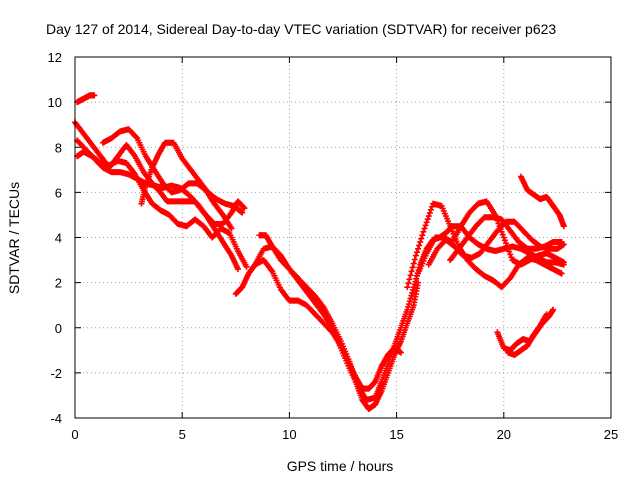 Image resolution: width=640 pixels, height=485 pixels. I want to click on y-tick-label: 6, so click(58, 192).